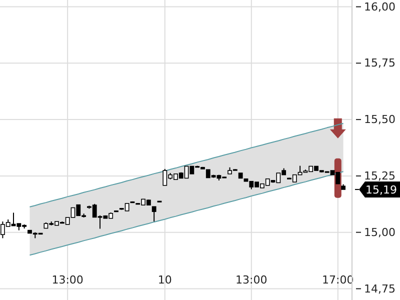 The width and height of the screenshot is (400, 300). I want to click on y-tick-label: 15,50, so click(380, 119).